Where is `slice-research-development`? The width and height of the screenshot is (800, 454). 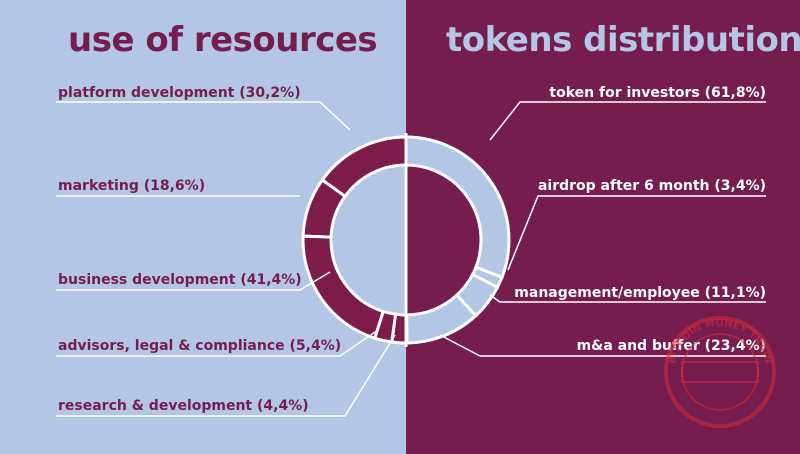 slice-research-development is located at coordinates (399, 328).